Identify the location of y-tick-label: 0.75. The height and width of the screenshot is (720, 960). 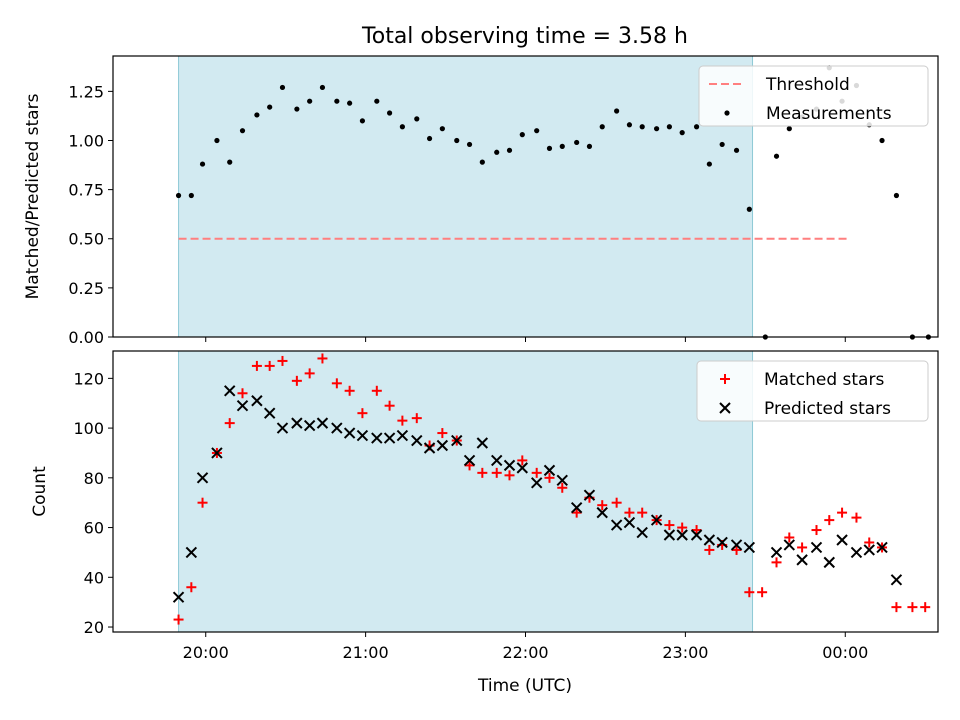
(86, 190).